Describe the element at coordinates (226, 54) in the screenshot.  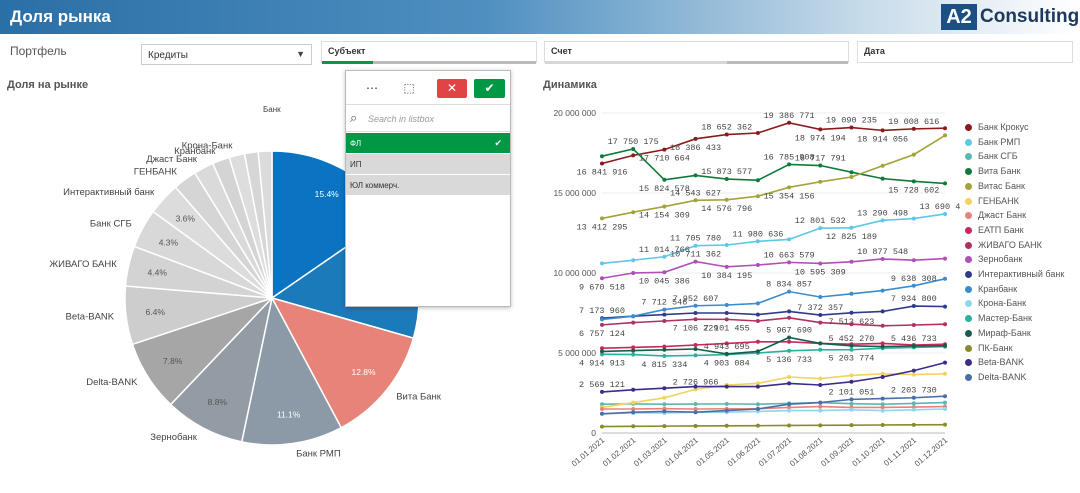
I see `portfolio-dropdown: Кредиты ▼` at that location.